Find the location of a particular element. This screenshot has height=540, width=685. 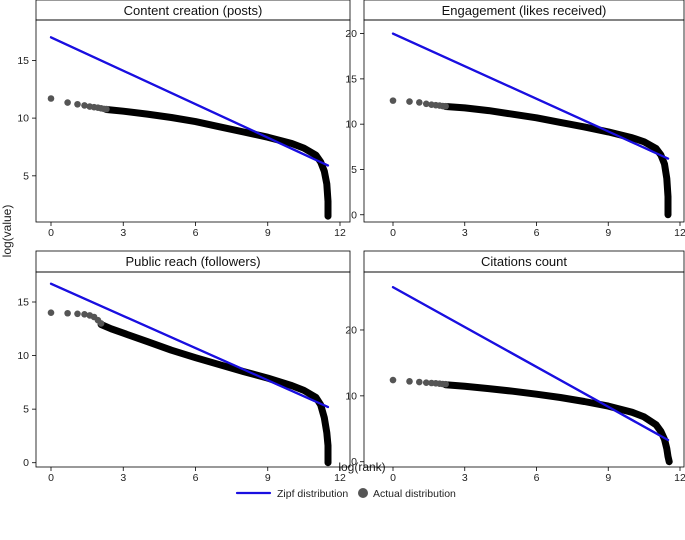

legend-actual-swatch is located at coordinates (363, 493).